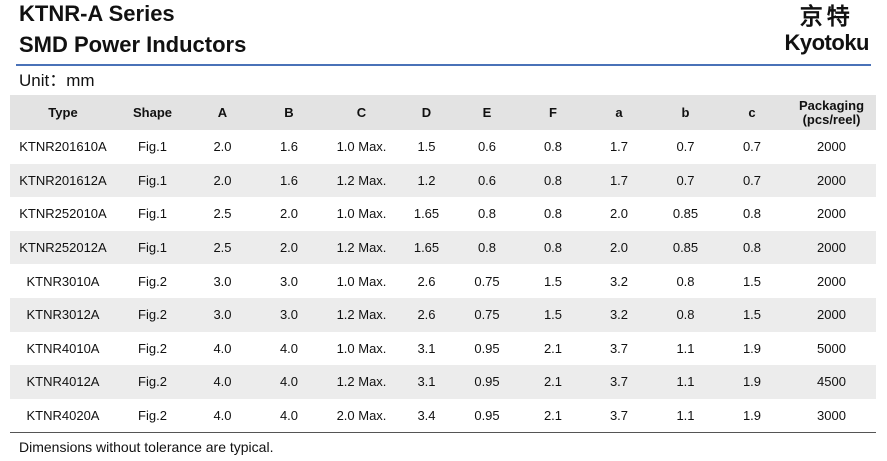  I want to click on unit-label: Unit：mm, so click(57, 80).